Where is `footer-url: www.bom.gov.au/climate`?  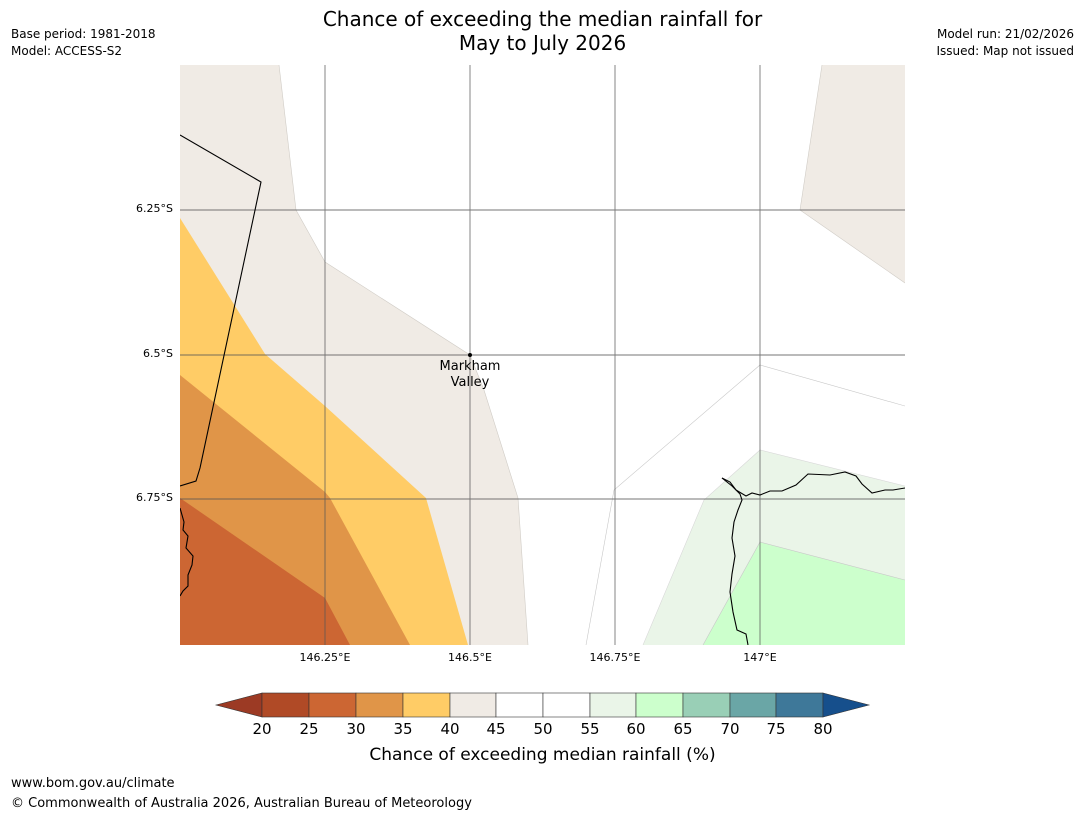 footer-url: www.bom.gov.au/climate is located at coordinates (93, 783).